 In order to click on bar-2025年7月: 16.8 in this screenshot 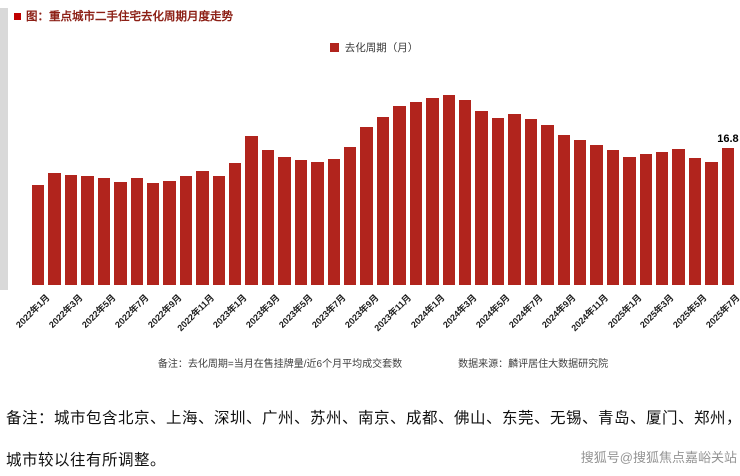, I will do `click(728, 209)`.